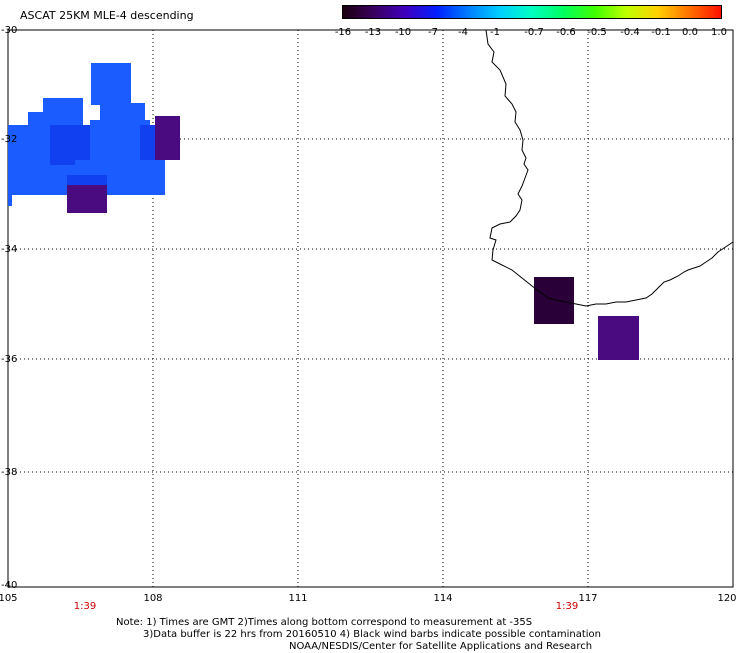 Image resolution: width=740 pixels, height=653 pixels. What do you see at coordinates (630, 32) in the screenshot?
I see `colorbar-label: -0.4` at bounding box center [630, 32].